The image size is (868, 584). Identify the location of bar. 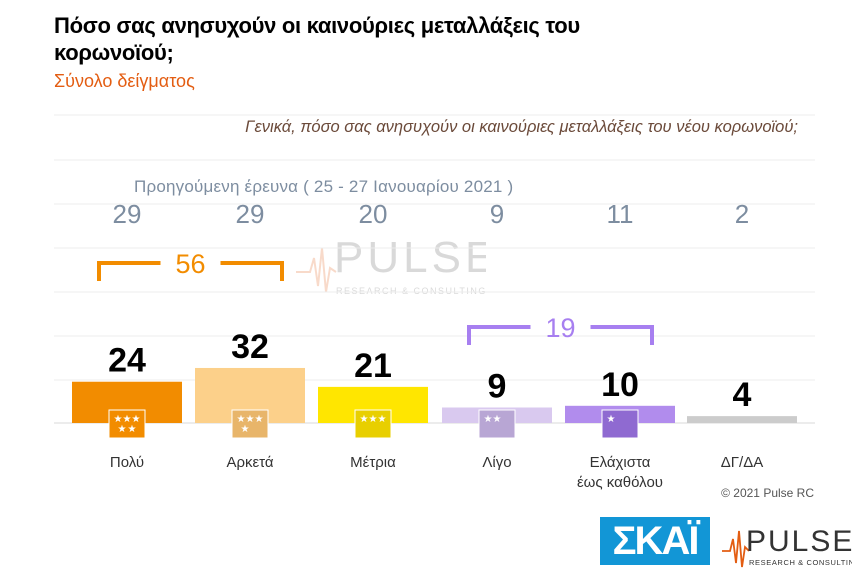
(742, 419).